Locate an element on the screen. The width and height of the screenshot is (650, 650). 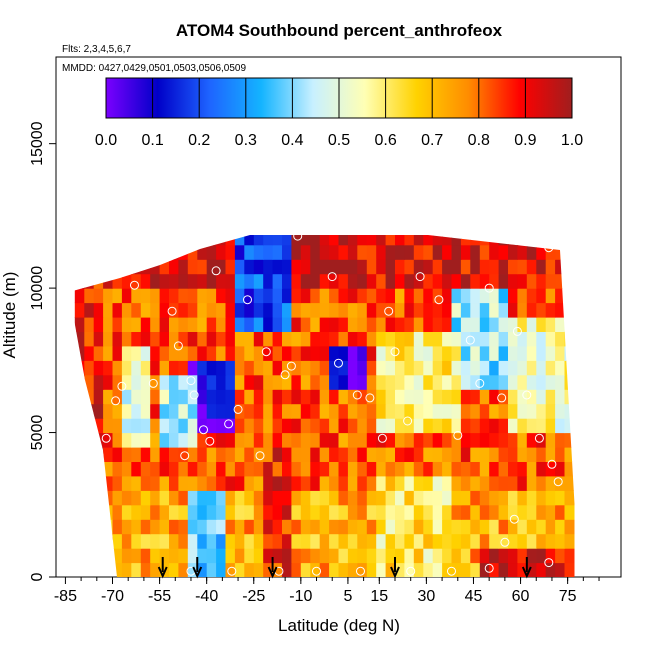
measurement-point is located at coordinates (389, 311).